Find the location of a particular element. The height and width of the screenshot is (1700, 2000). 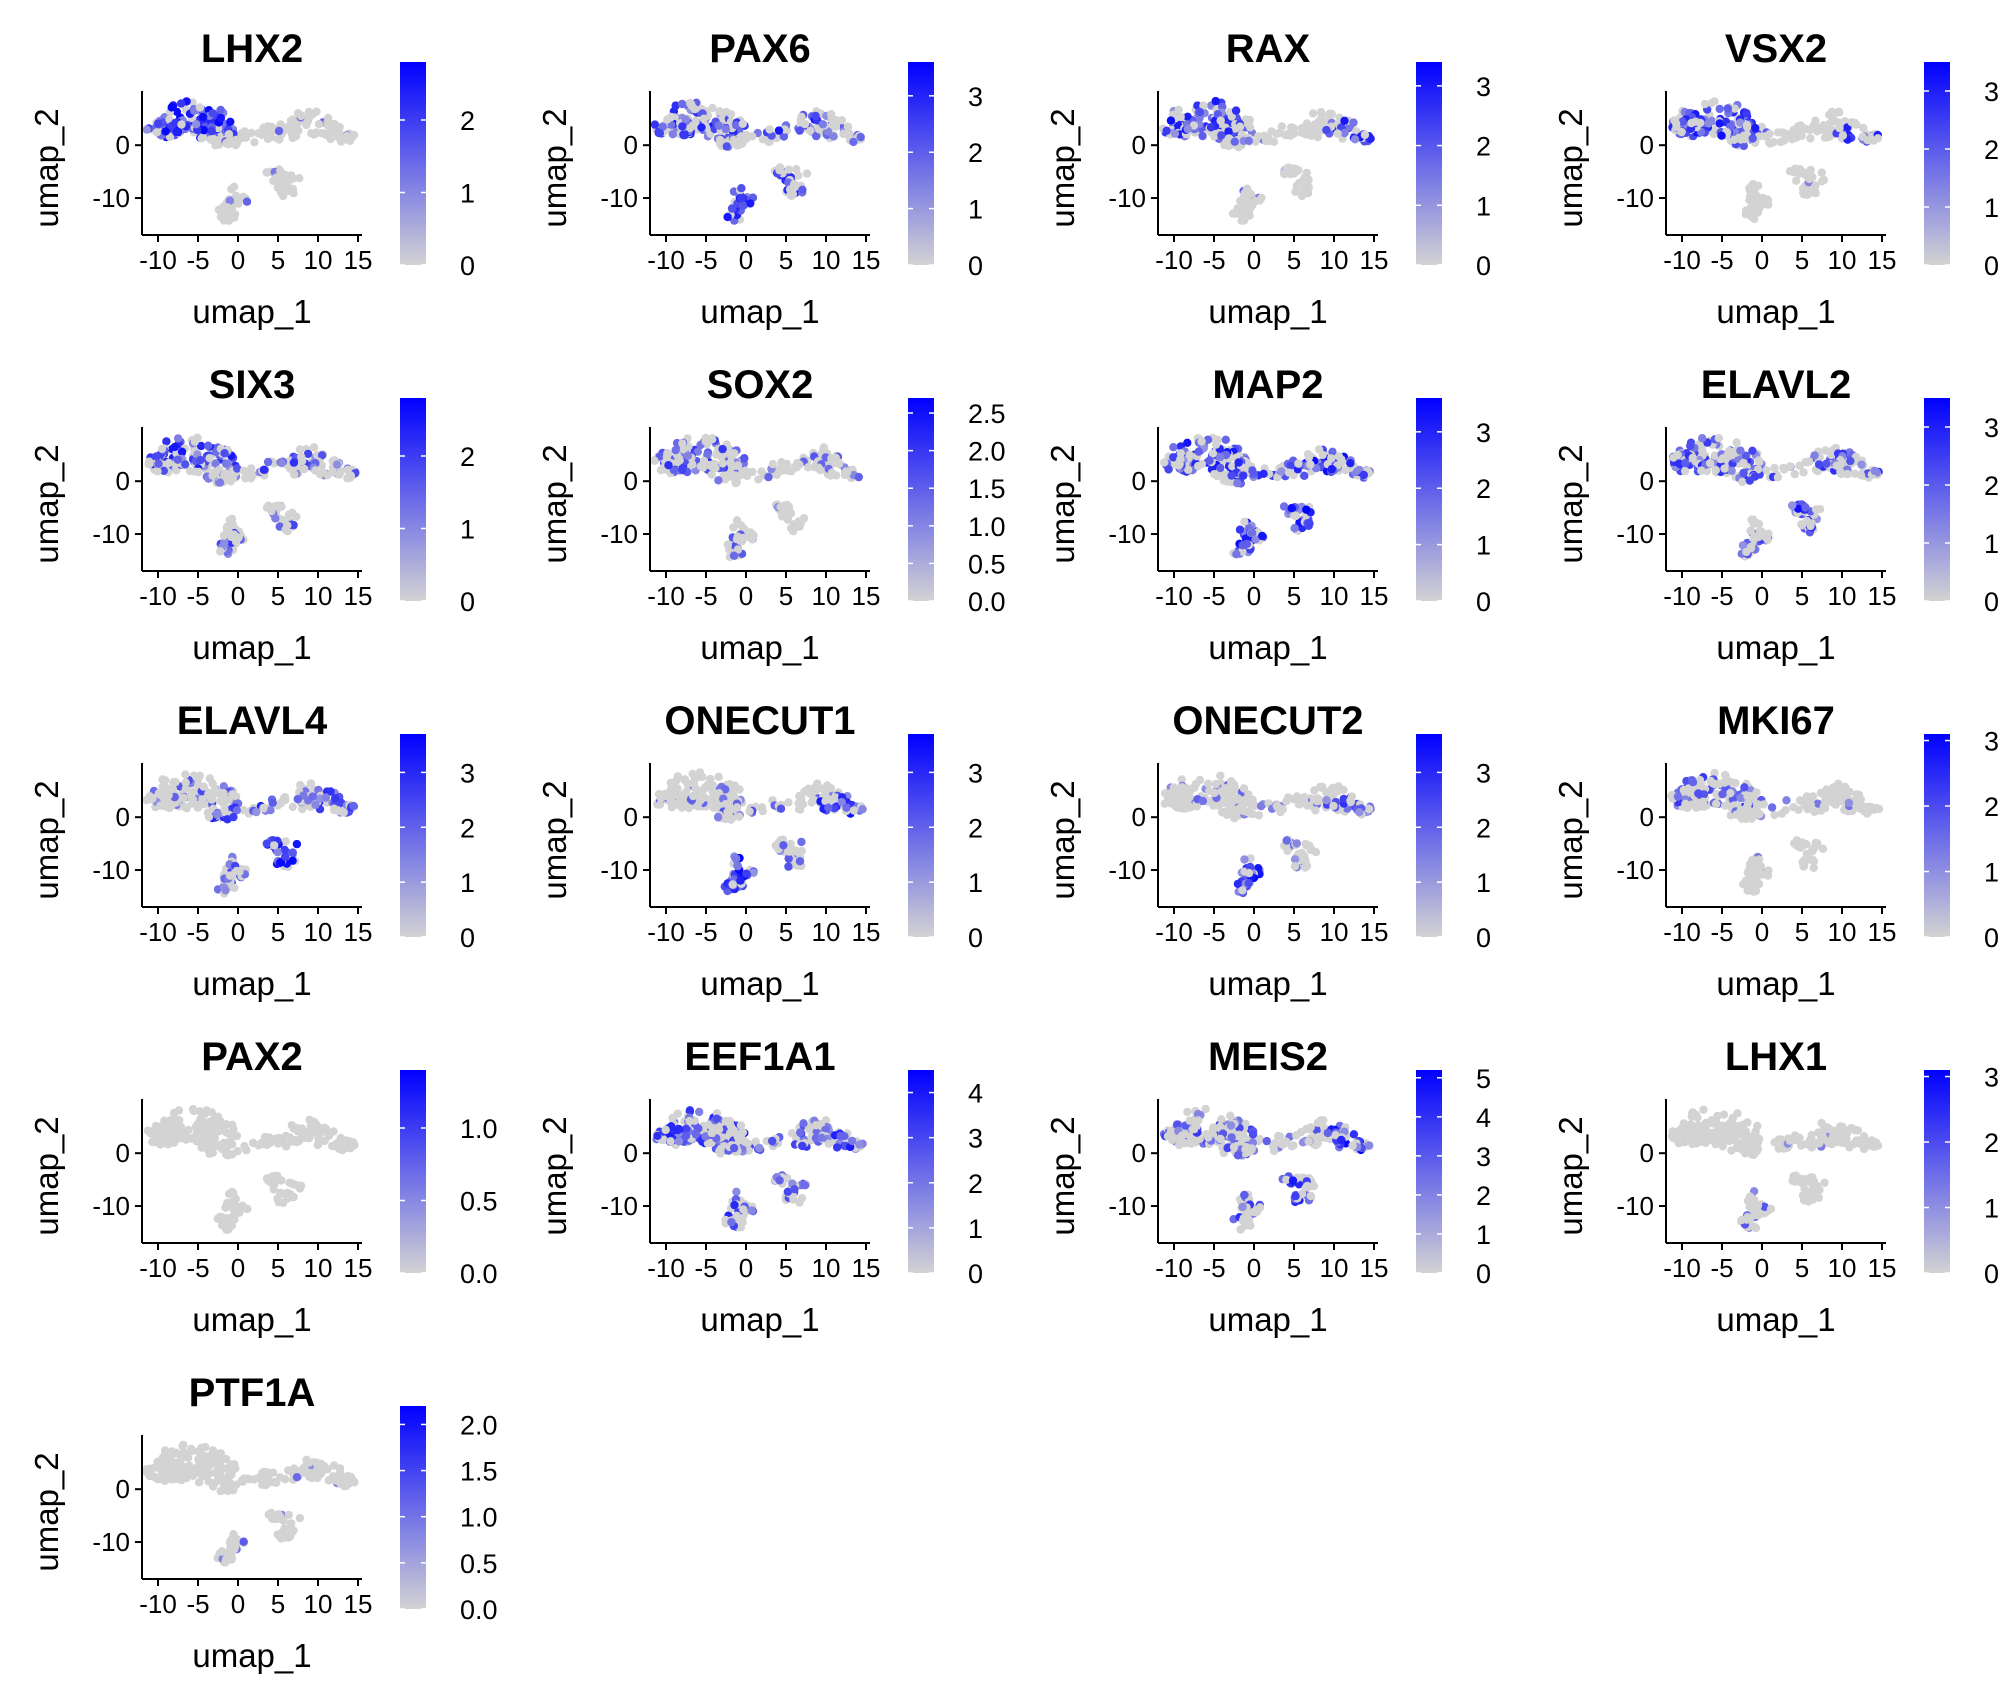

x-tick-label: 10 is located at coordinates (826, 596).